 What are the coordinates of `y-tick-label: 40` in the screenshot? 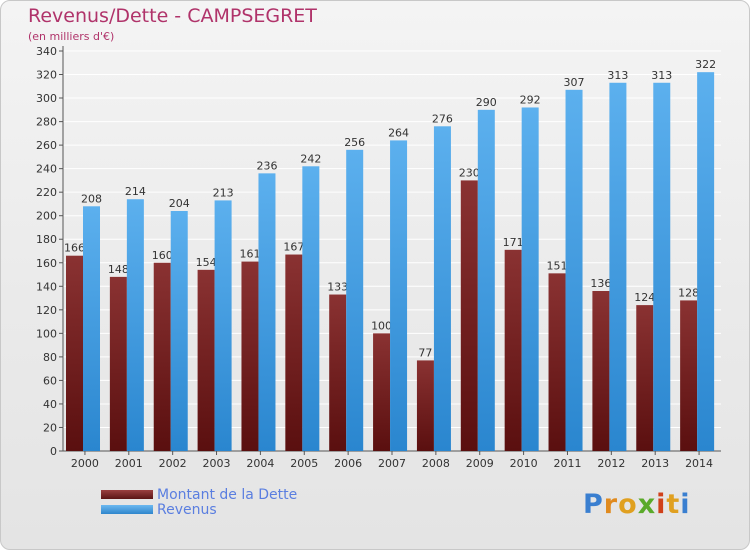 It's located at (50, 404).